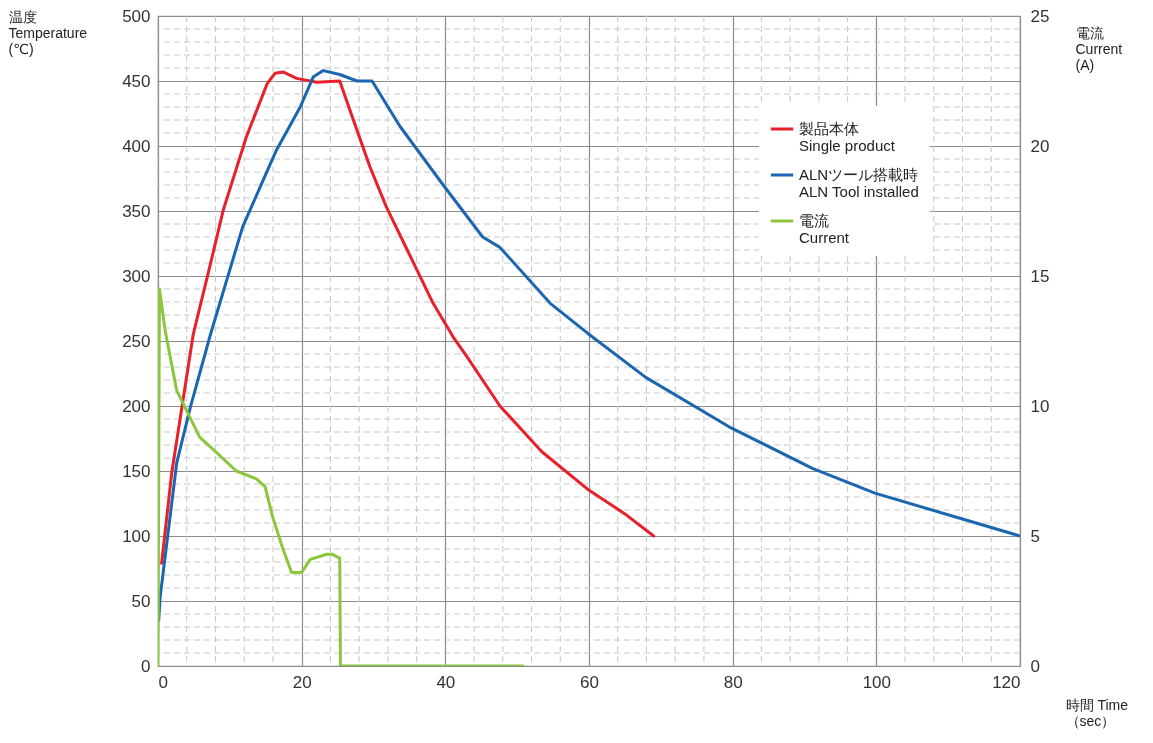  What do you see at coordinates (141, 601) in the screenshot?
I see `y-tick-label: 50` at bounding box center [141, 601].